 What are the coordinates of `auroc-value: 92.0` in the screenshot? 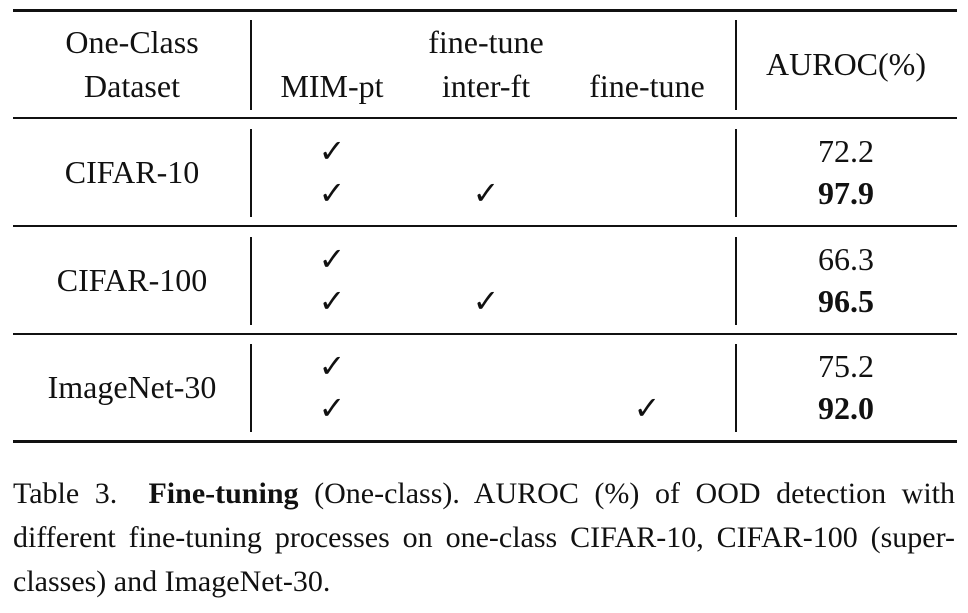 It's located at (846, 408).